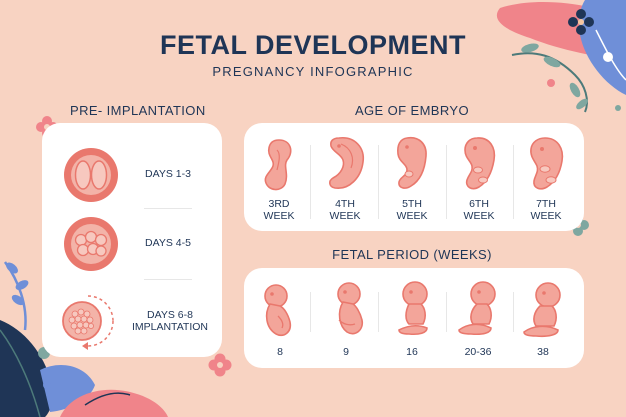 This screenshot has height=417, width=626. Describe the element at coordinates (280, 352) in the screenshot. I see `fetal-label-1: 8` at that location.